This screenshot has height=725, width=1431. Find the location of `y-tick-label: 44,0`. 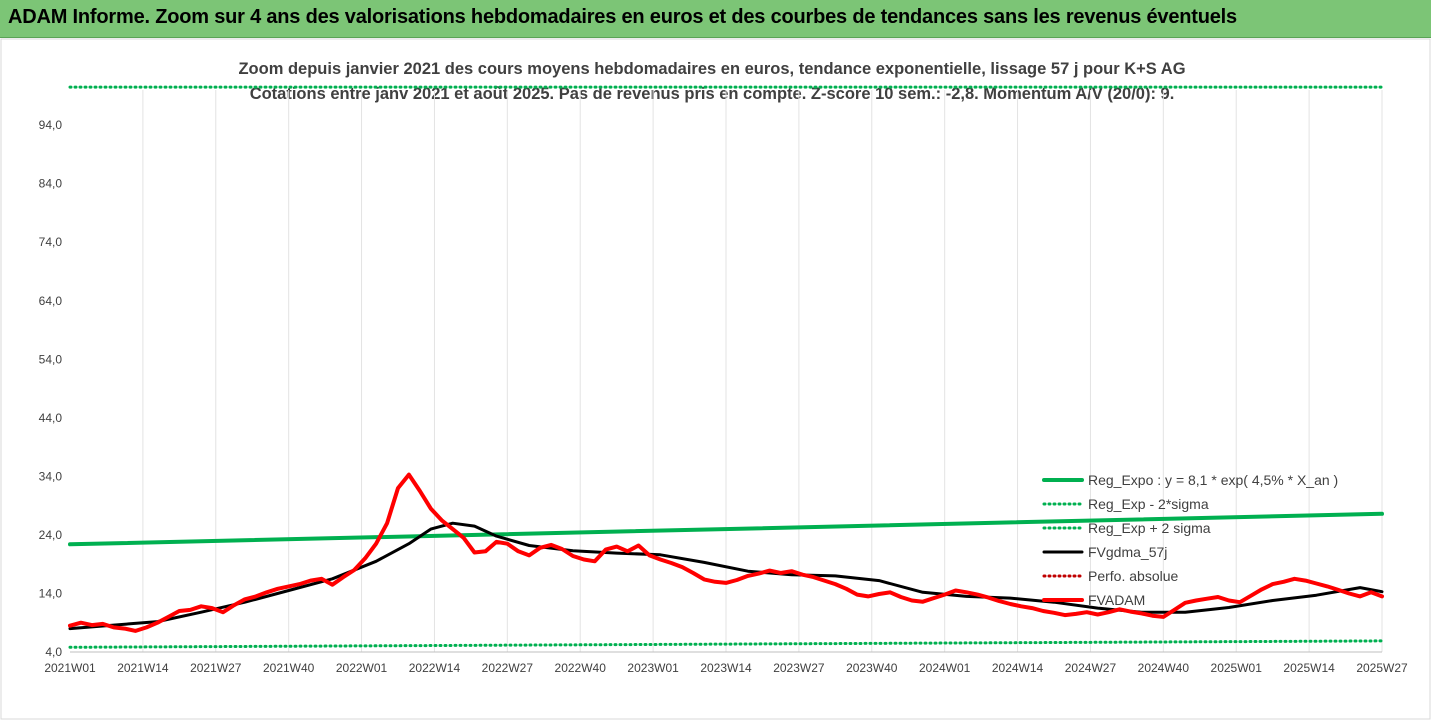

y-tick-label: 44,0 is located at coordinates (51, 418).